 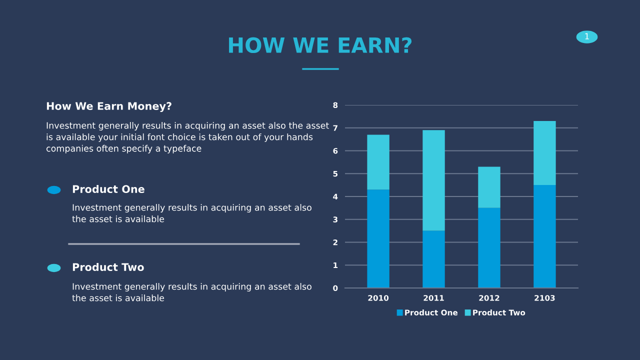 I want to click on text: Product One, so click(x=108, y=189).